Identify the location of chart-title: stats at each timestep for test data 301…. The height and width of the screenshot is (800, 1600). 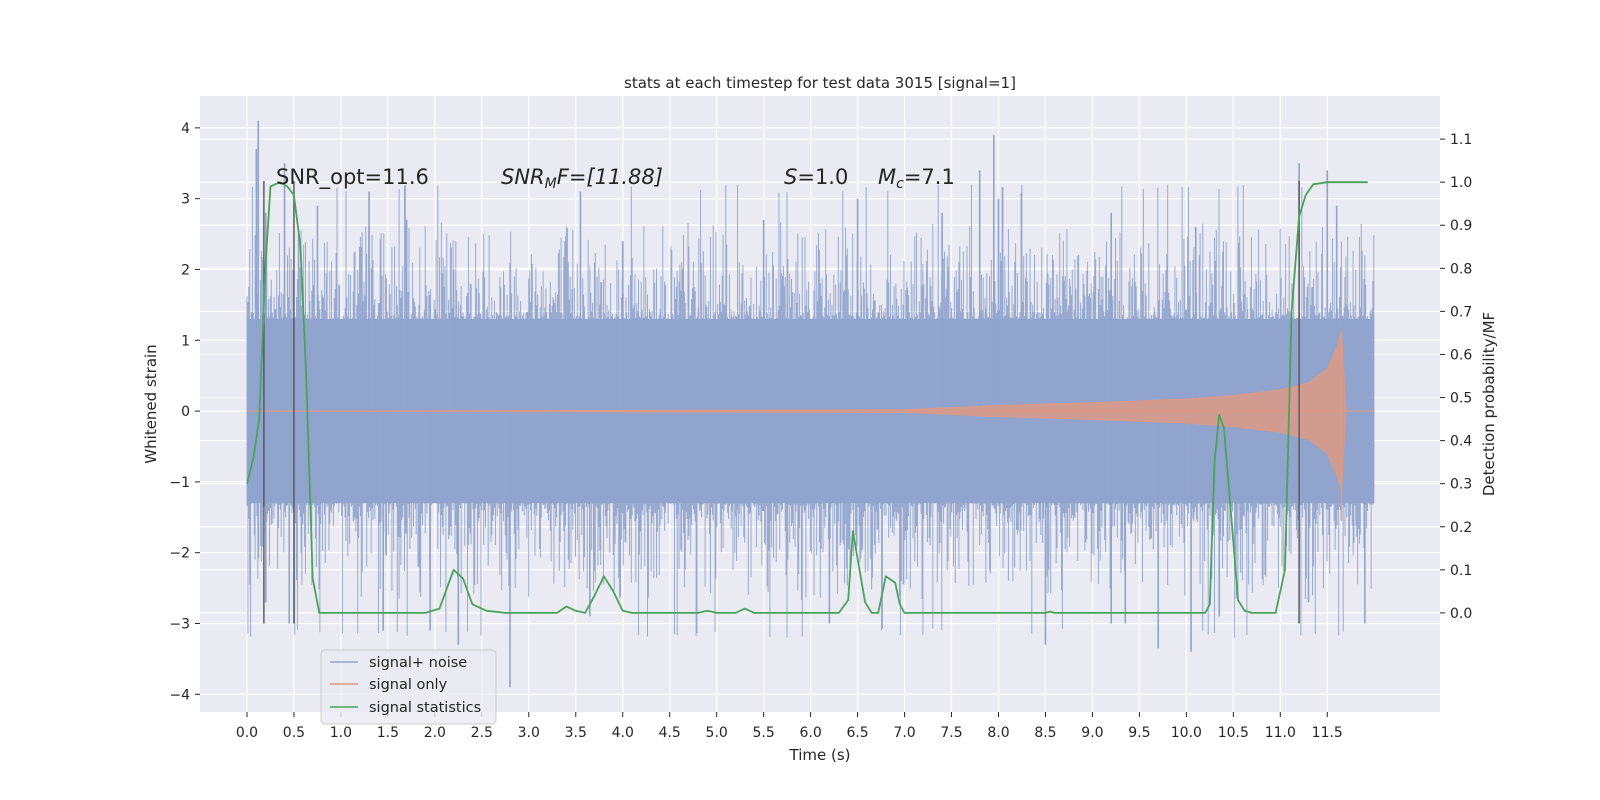
(820, 83).